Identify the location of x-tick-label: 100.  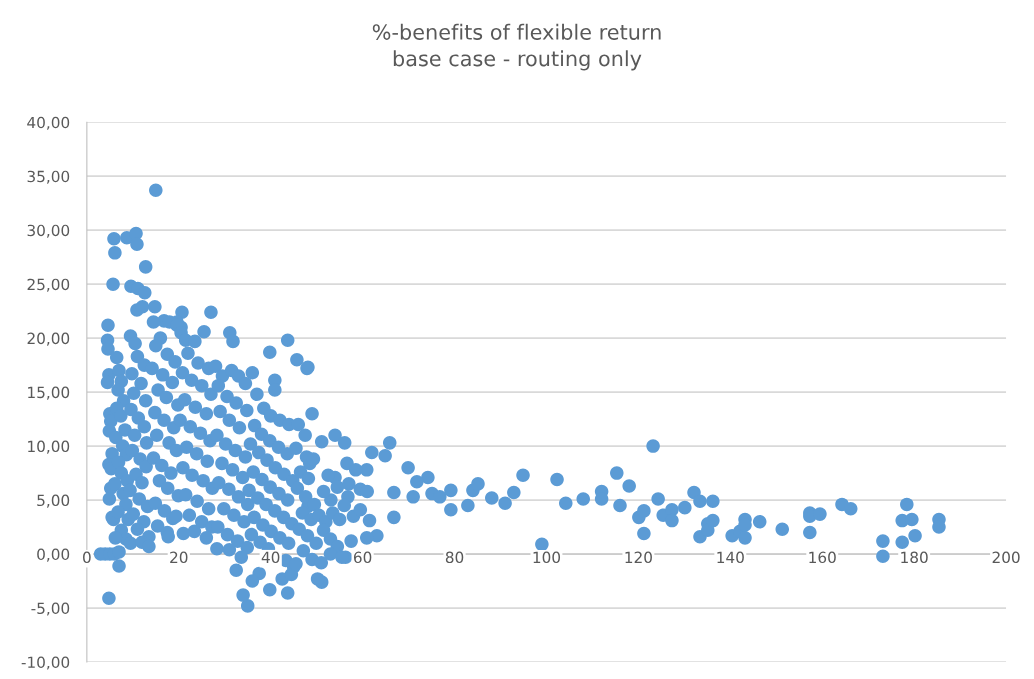
(547, 557).